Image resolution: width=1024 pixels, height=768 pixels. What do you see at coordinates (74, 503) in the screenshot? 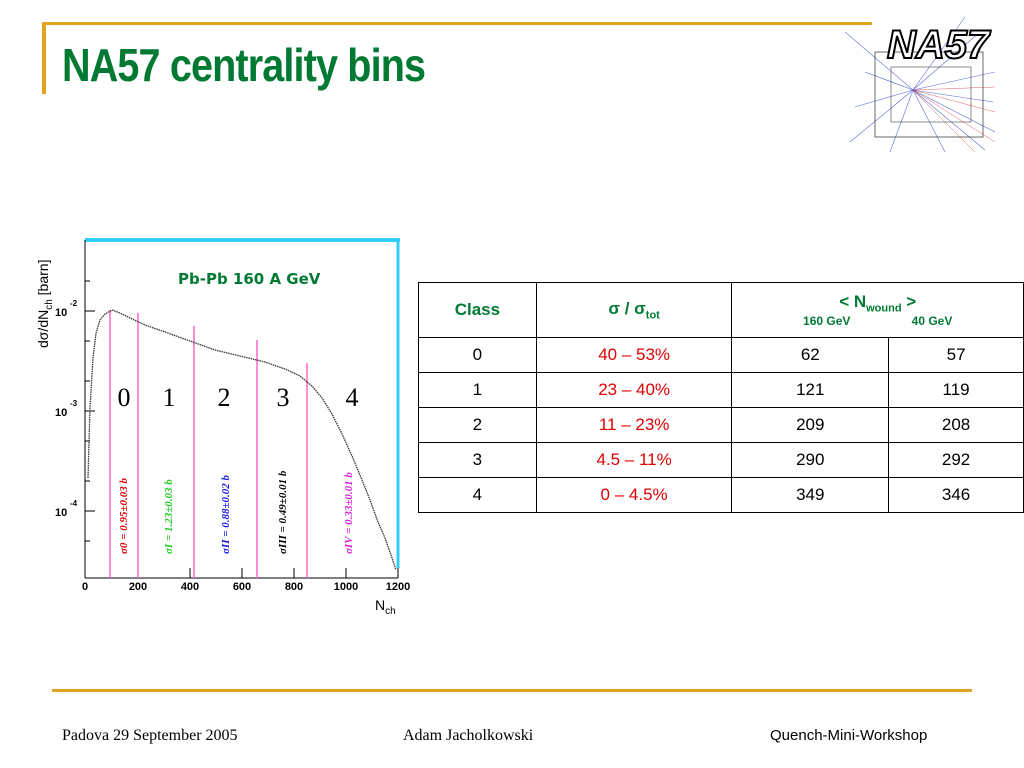
I see `y-tick-exp: -4` at bounding box center [74, 503].